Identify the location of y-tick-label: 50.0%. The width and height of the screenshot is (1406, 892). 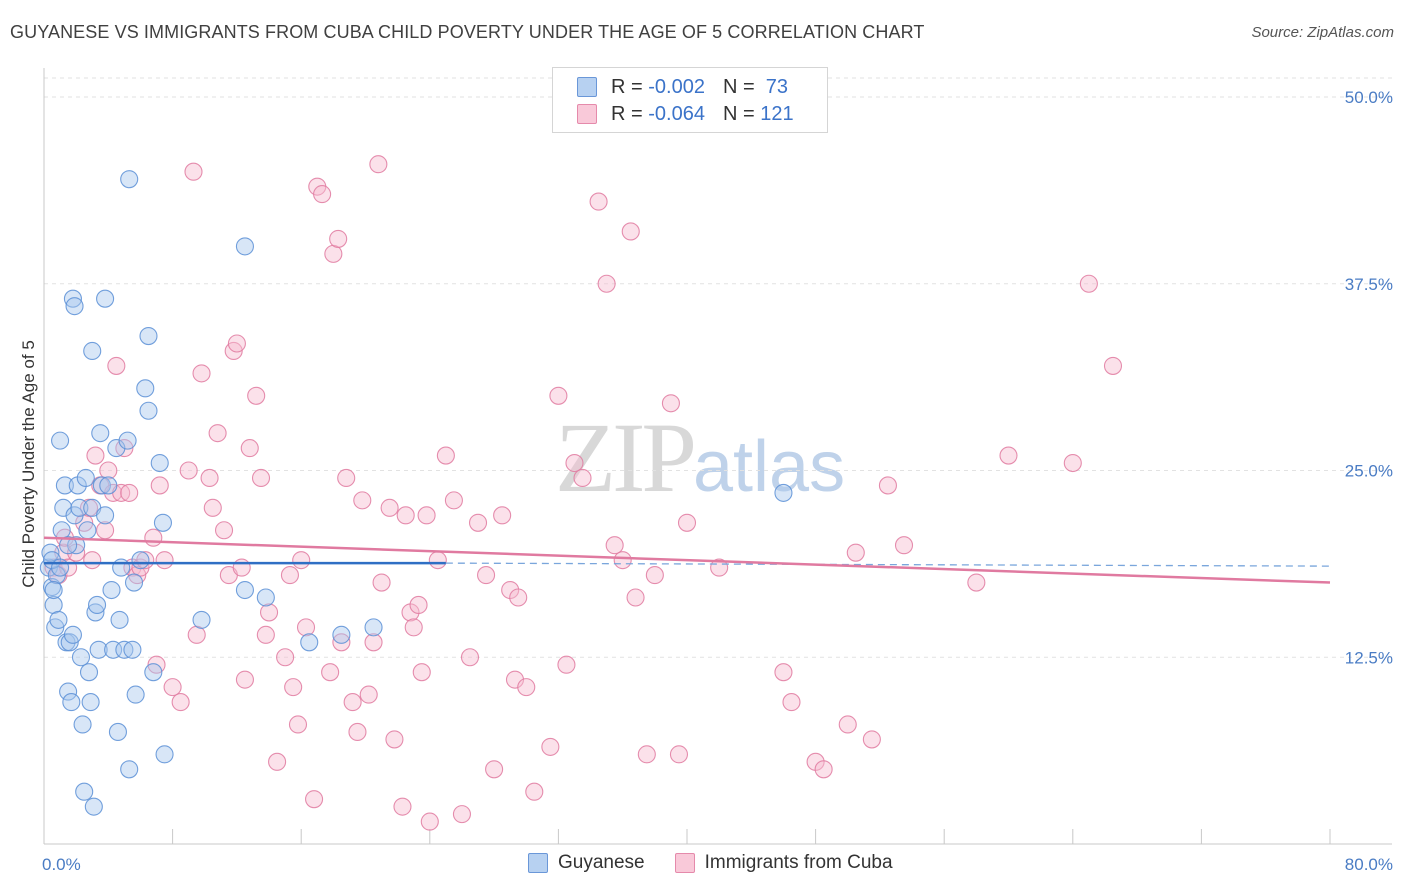
(1369, 97).